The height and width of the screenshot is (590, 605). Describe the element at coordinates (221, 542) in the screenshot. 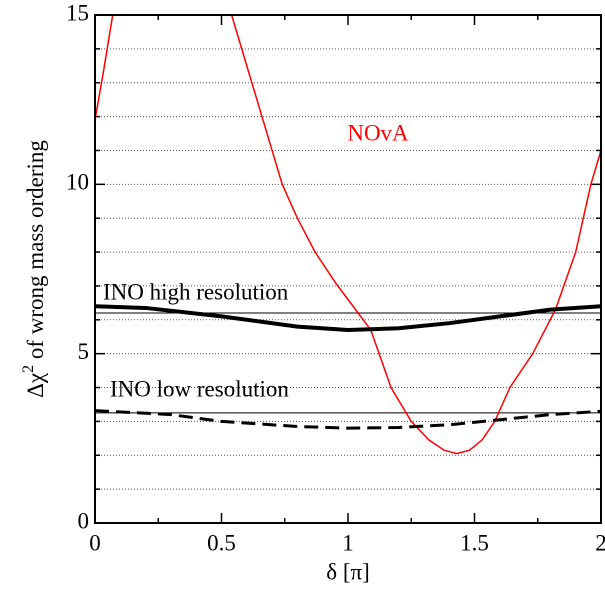

I see `x-tick-label: 0.5` at that location.